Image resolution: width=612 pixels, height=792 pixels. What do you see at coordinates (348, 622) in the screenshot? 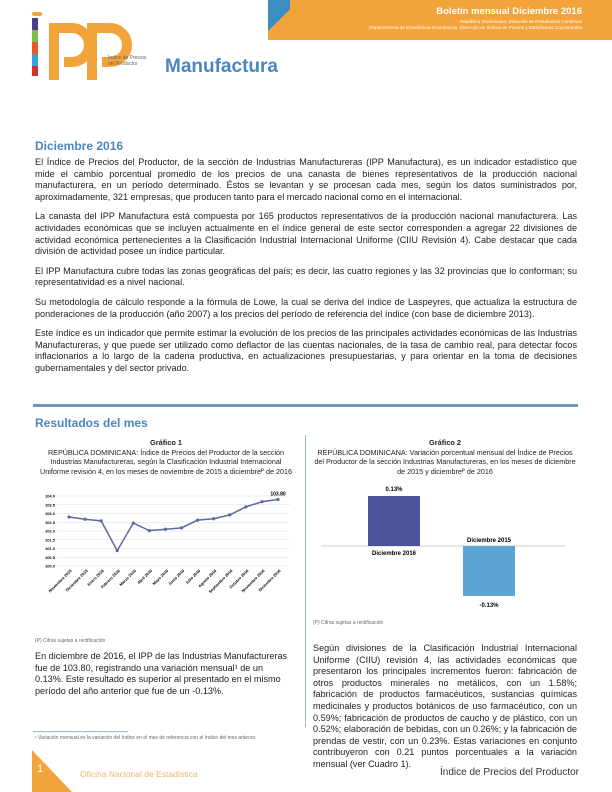
I see `chart2-note: (P) Cifras sujetas a rectificación` at bounding box center [348, 622].